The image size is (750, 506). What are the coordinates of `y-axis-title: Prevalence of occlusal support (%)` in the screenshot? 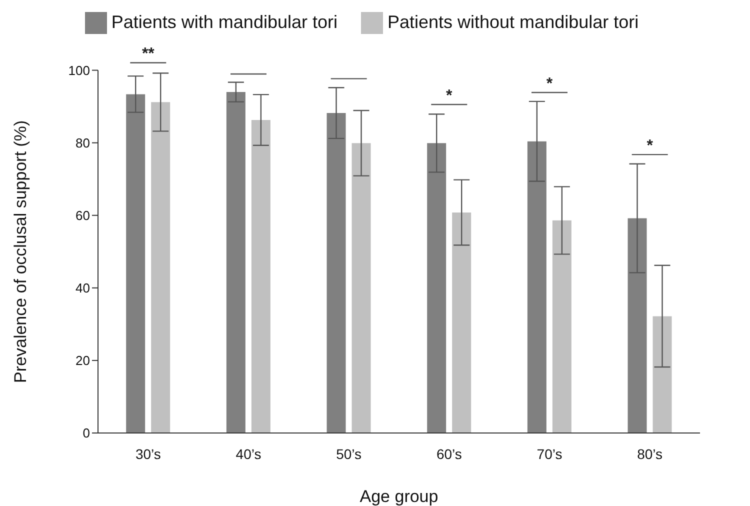 It's located at (20, 251).